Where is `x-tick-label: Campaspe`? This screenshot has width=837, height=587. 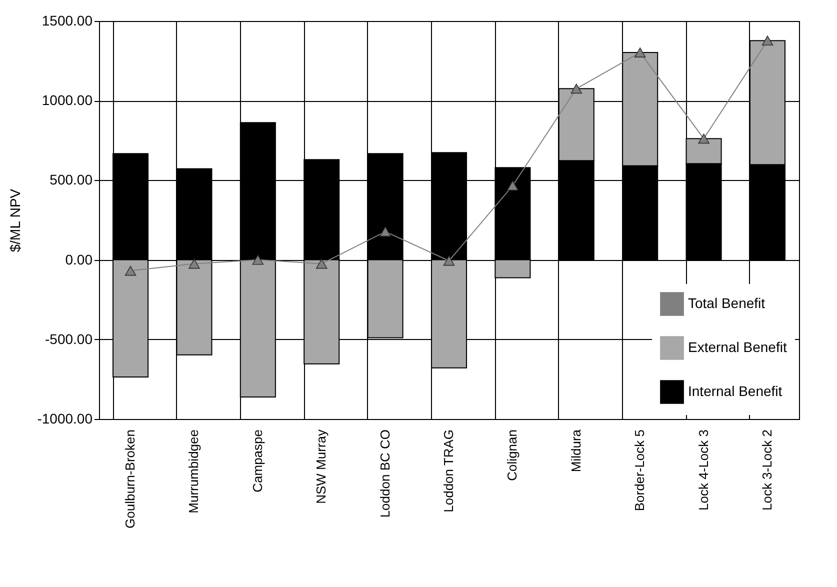 x-tick-label: Campaspe is located at coordinates (257, 461).